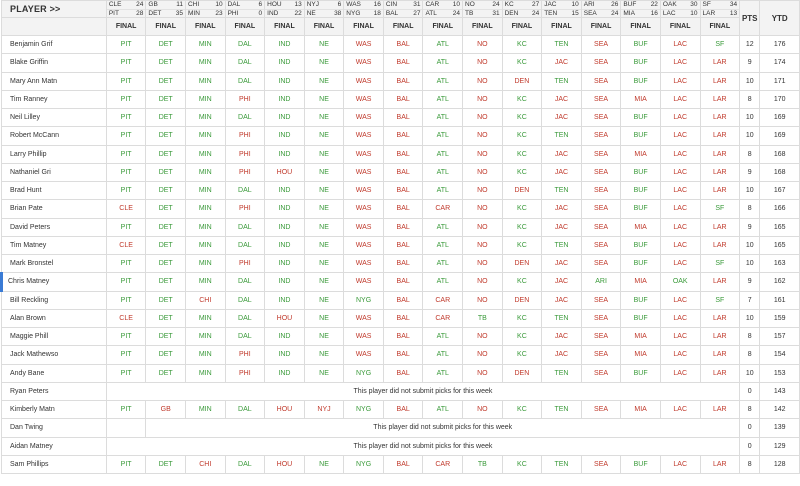  Describe the element at coordinates (54, 446) in the screenshot. I see `player-name: Aidan Matney` at that location.